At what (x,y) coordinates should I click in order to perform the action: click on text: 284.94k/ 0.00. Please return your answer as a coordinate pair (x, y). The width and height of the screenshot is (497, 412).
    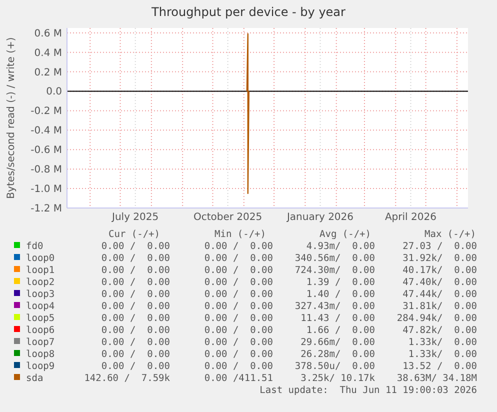
    Looking at the image, I should click on (437, 318).